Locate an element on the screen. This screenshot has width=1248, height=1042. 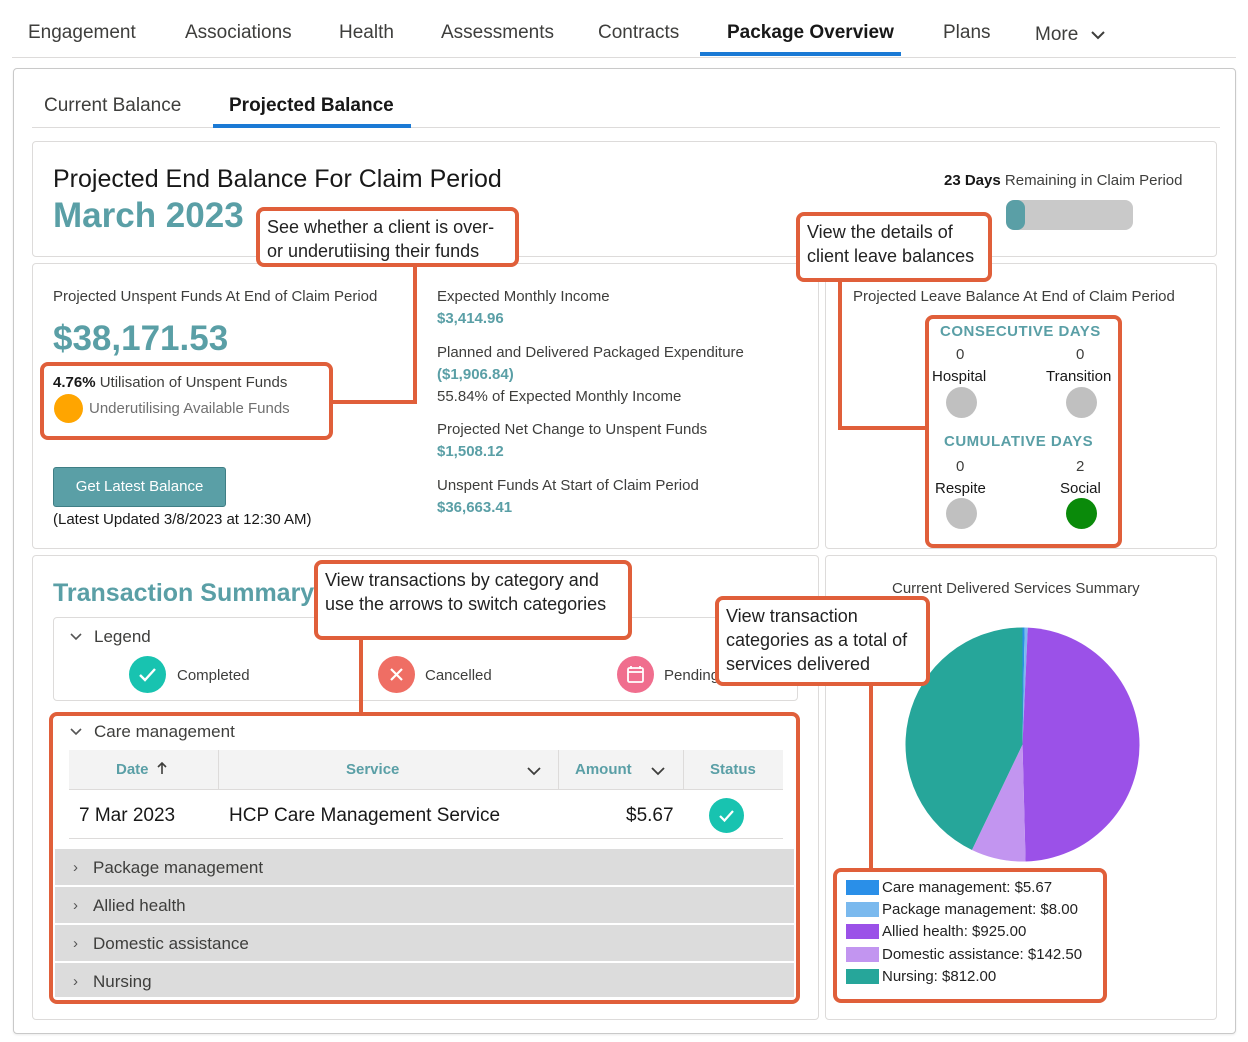
respite-label: Respite is located at coordinates (960, 488).